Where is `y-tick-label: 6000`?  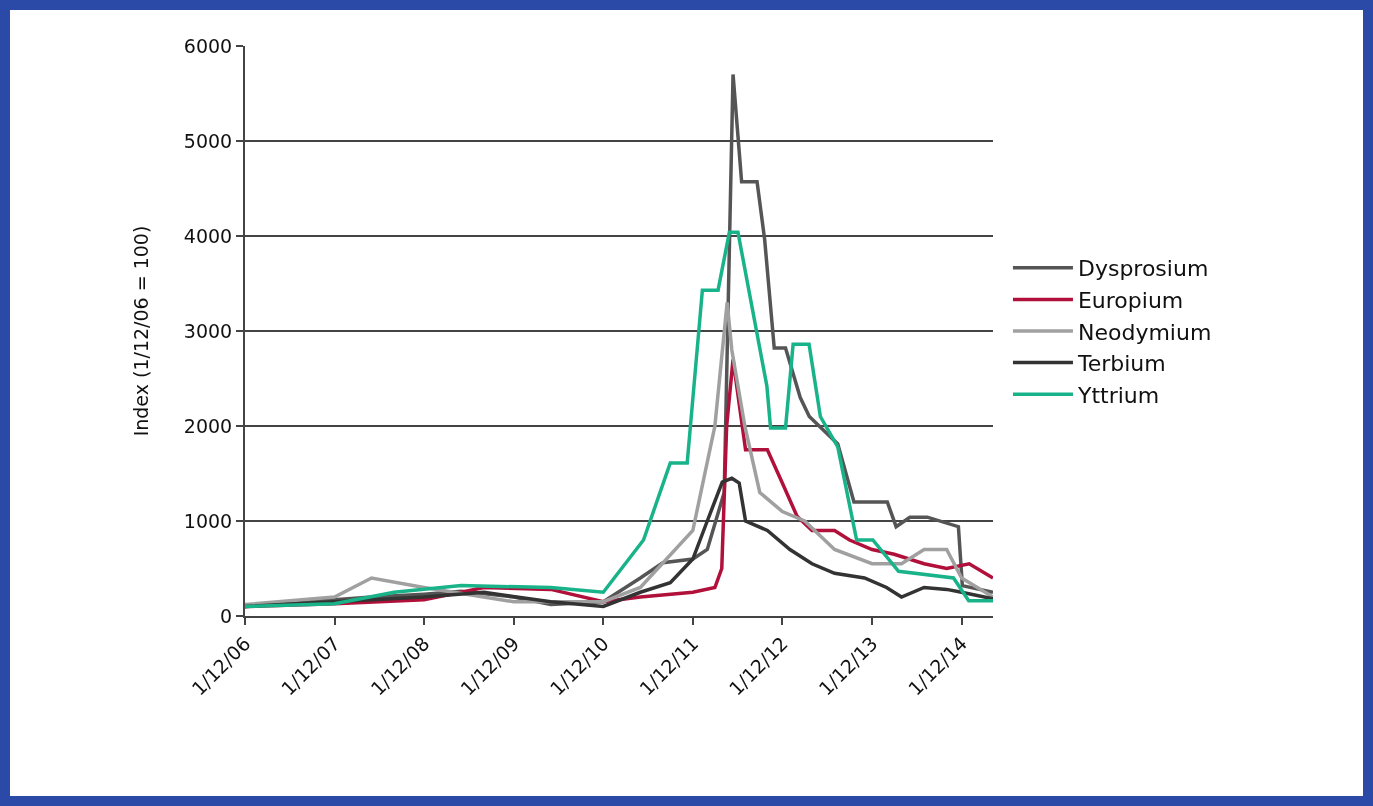 y-tick-label: 6000 is located at coordinates (208, 45).